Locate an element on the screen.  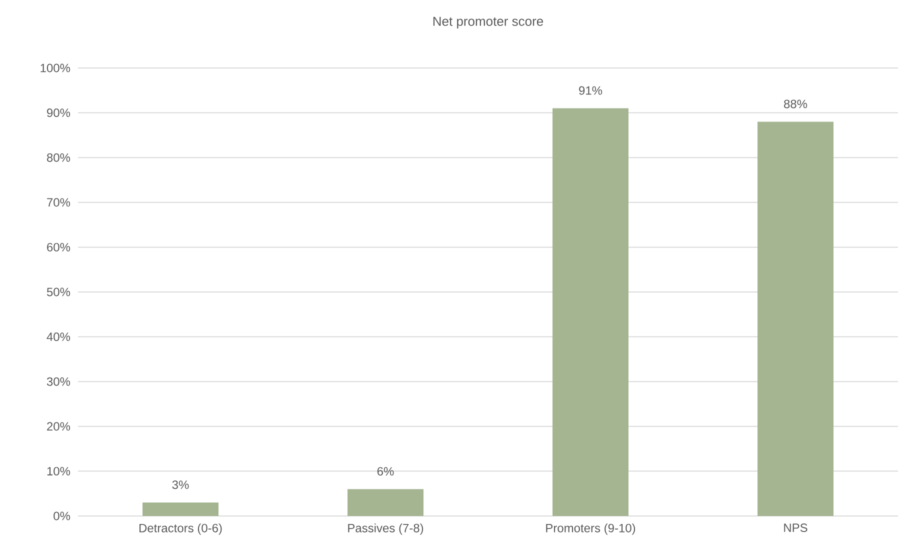
x-tick-label: Passives (7-8) is located at coordinates (386, 529).